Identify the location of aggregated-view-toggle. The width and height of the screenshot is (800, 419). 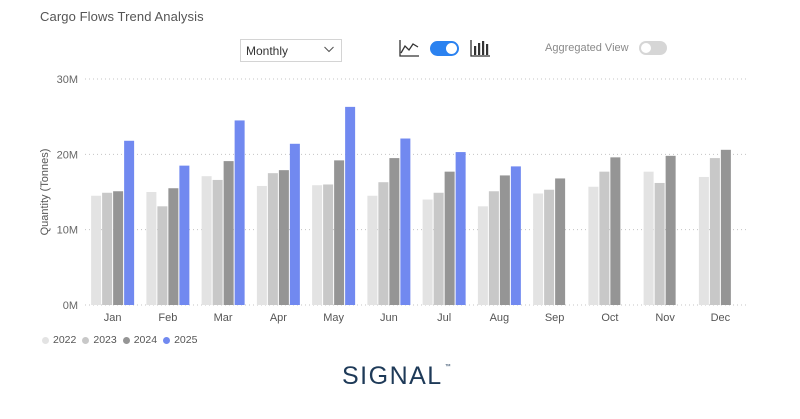
(653, 48).